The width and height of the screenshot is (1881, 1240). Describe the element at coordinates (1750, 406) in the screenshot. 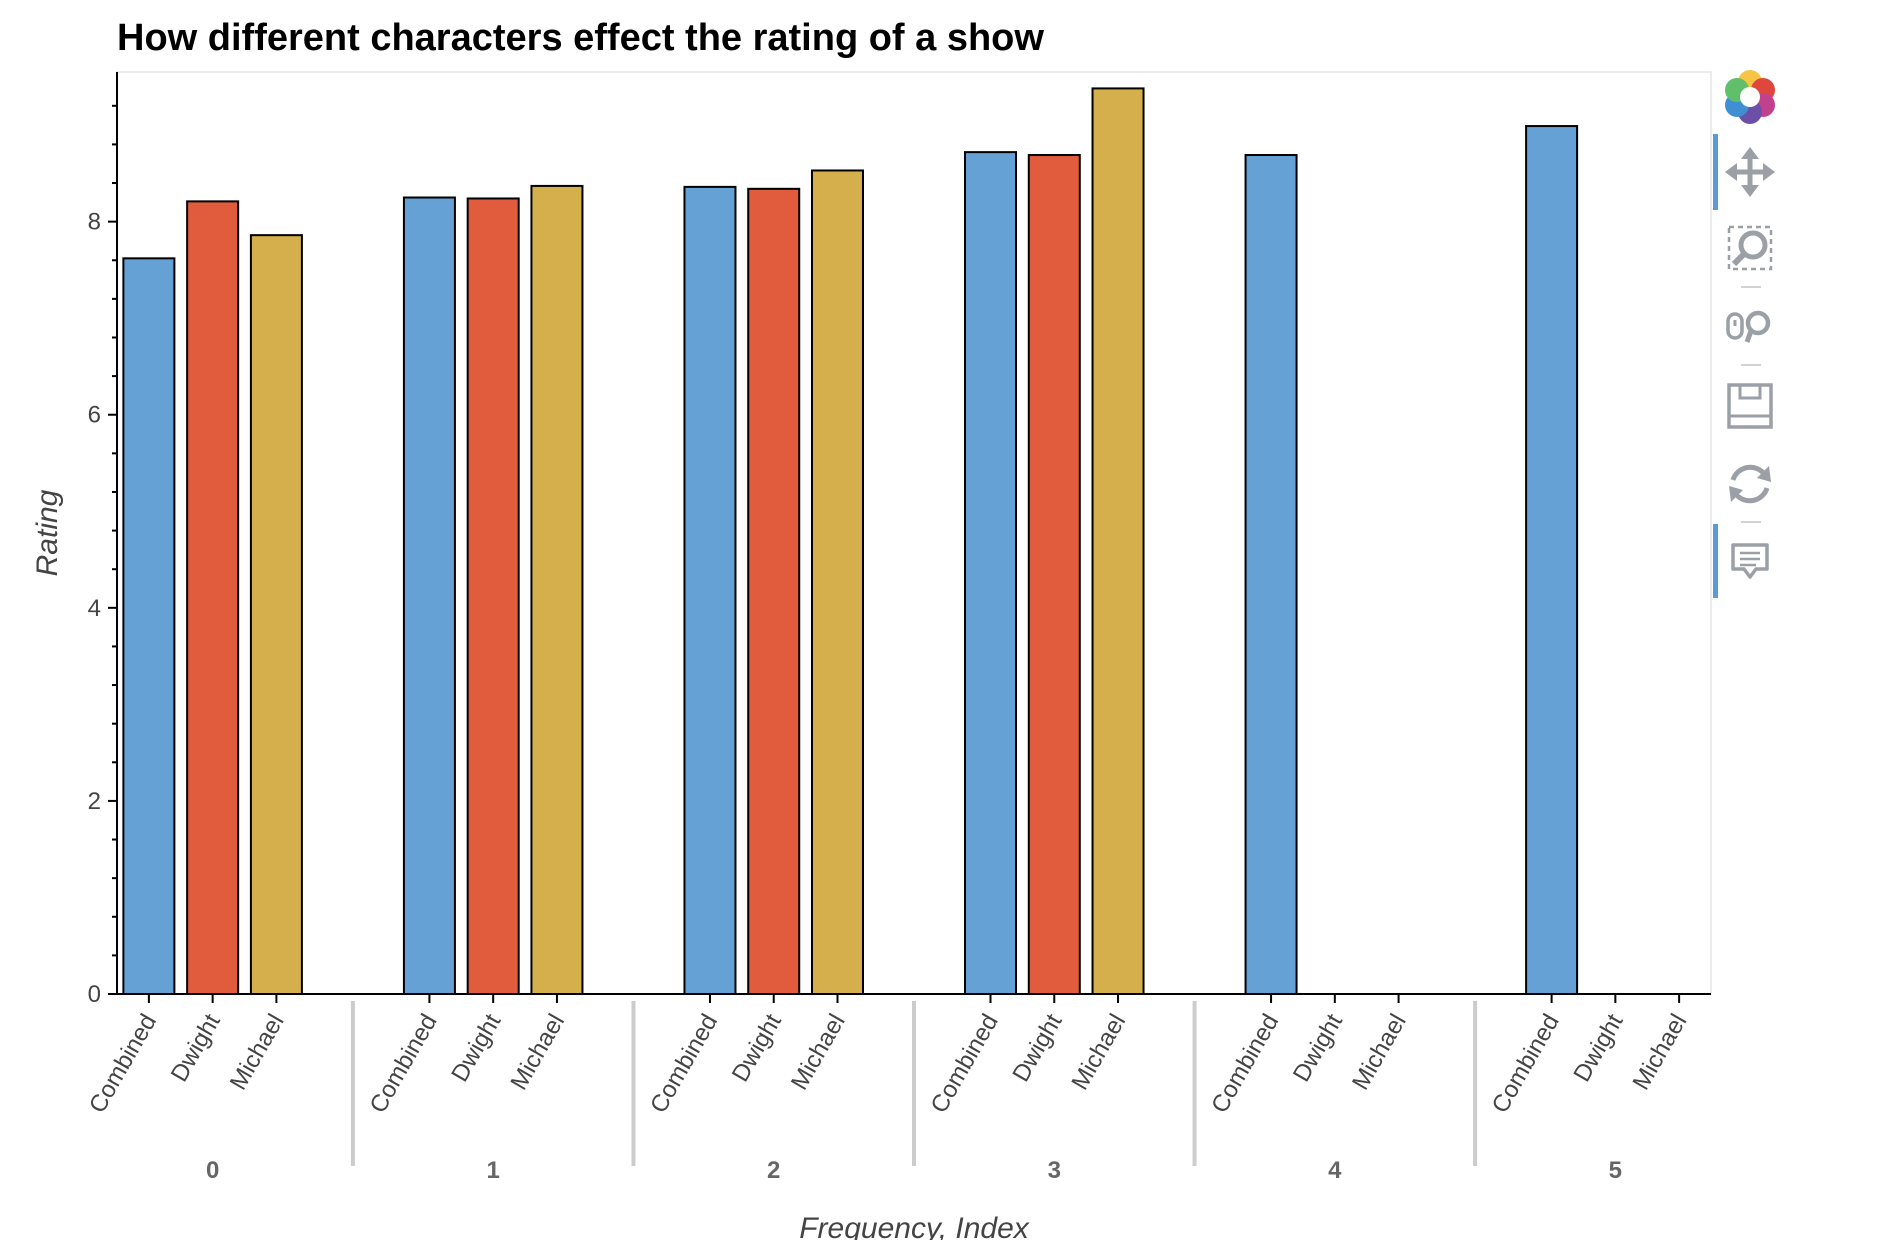

I see `save-icon` at that location.